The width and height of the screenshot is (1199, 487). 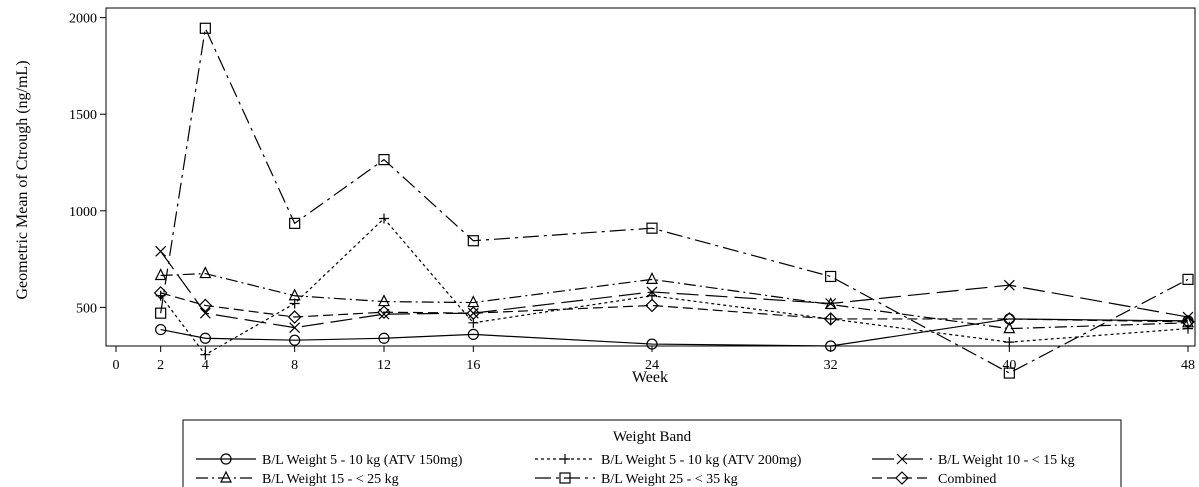 I want to click on legend-frame, so click(x=652, y=453).